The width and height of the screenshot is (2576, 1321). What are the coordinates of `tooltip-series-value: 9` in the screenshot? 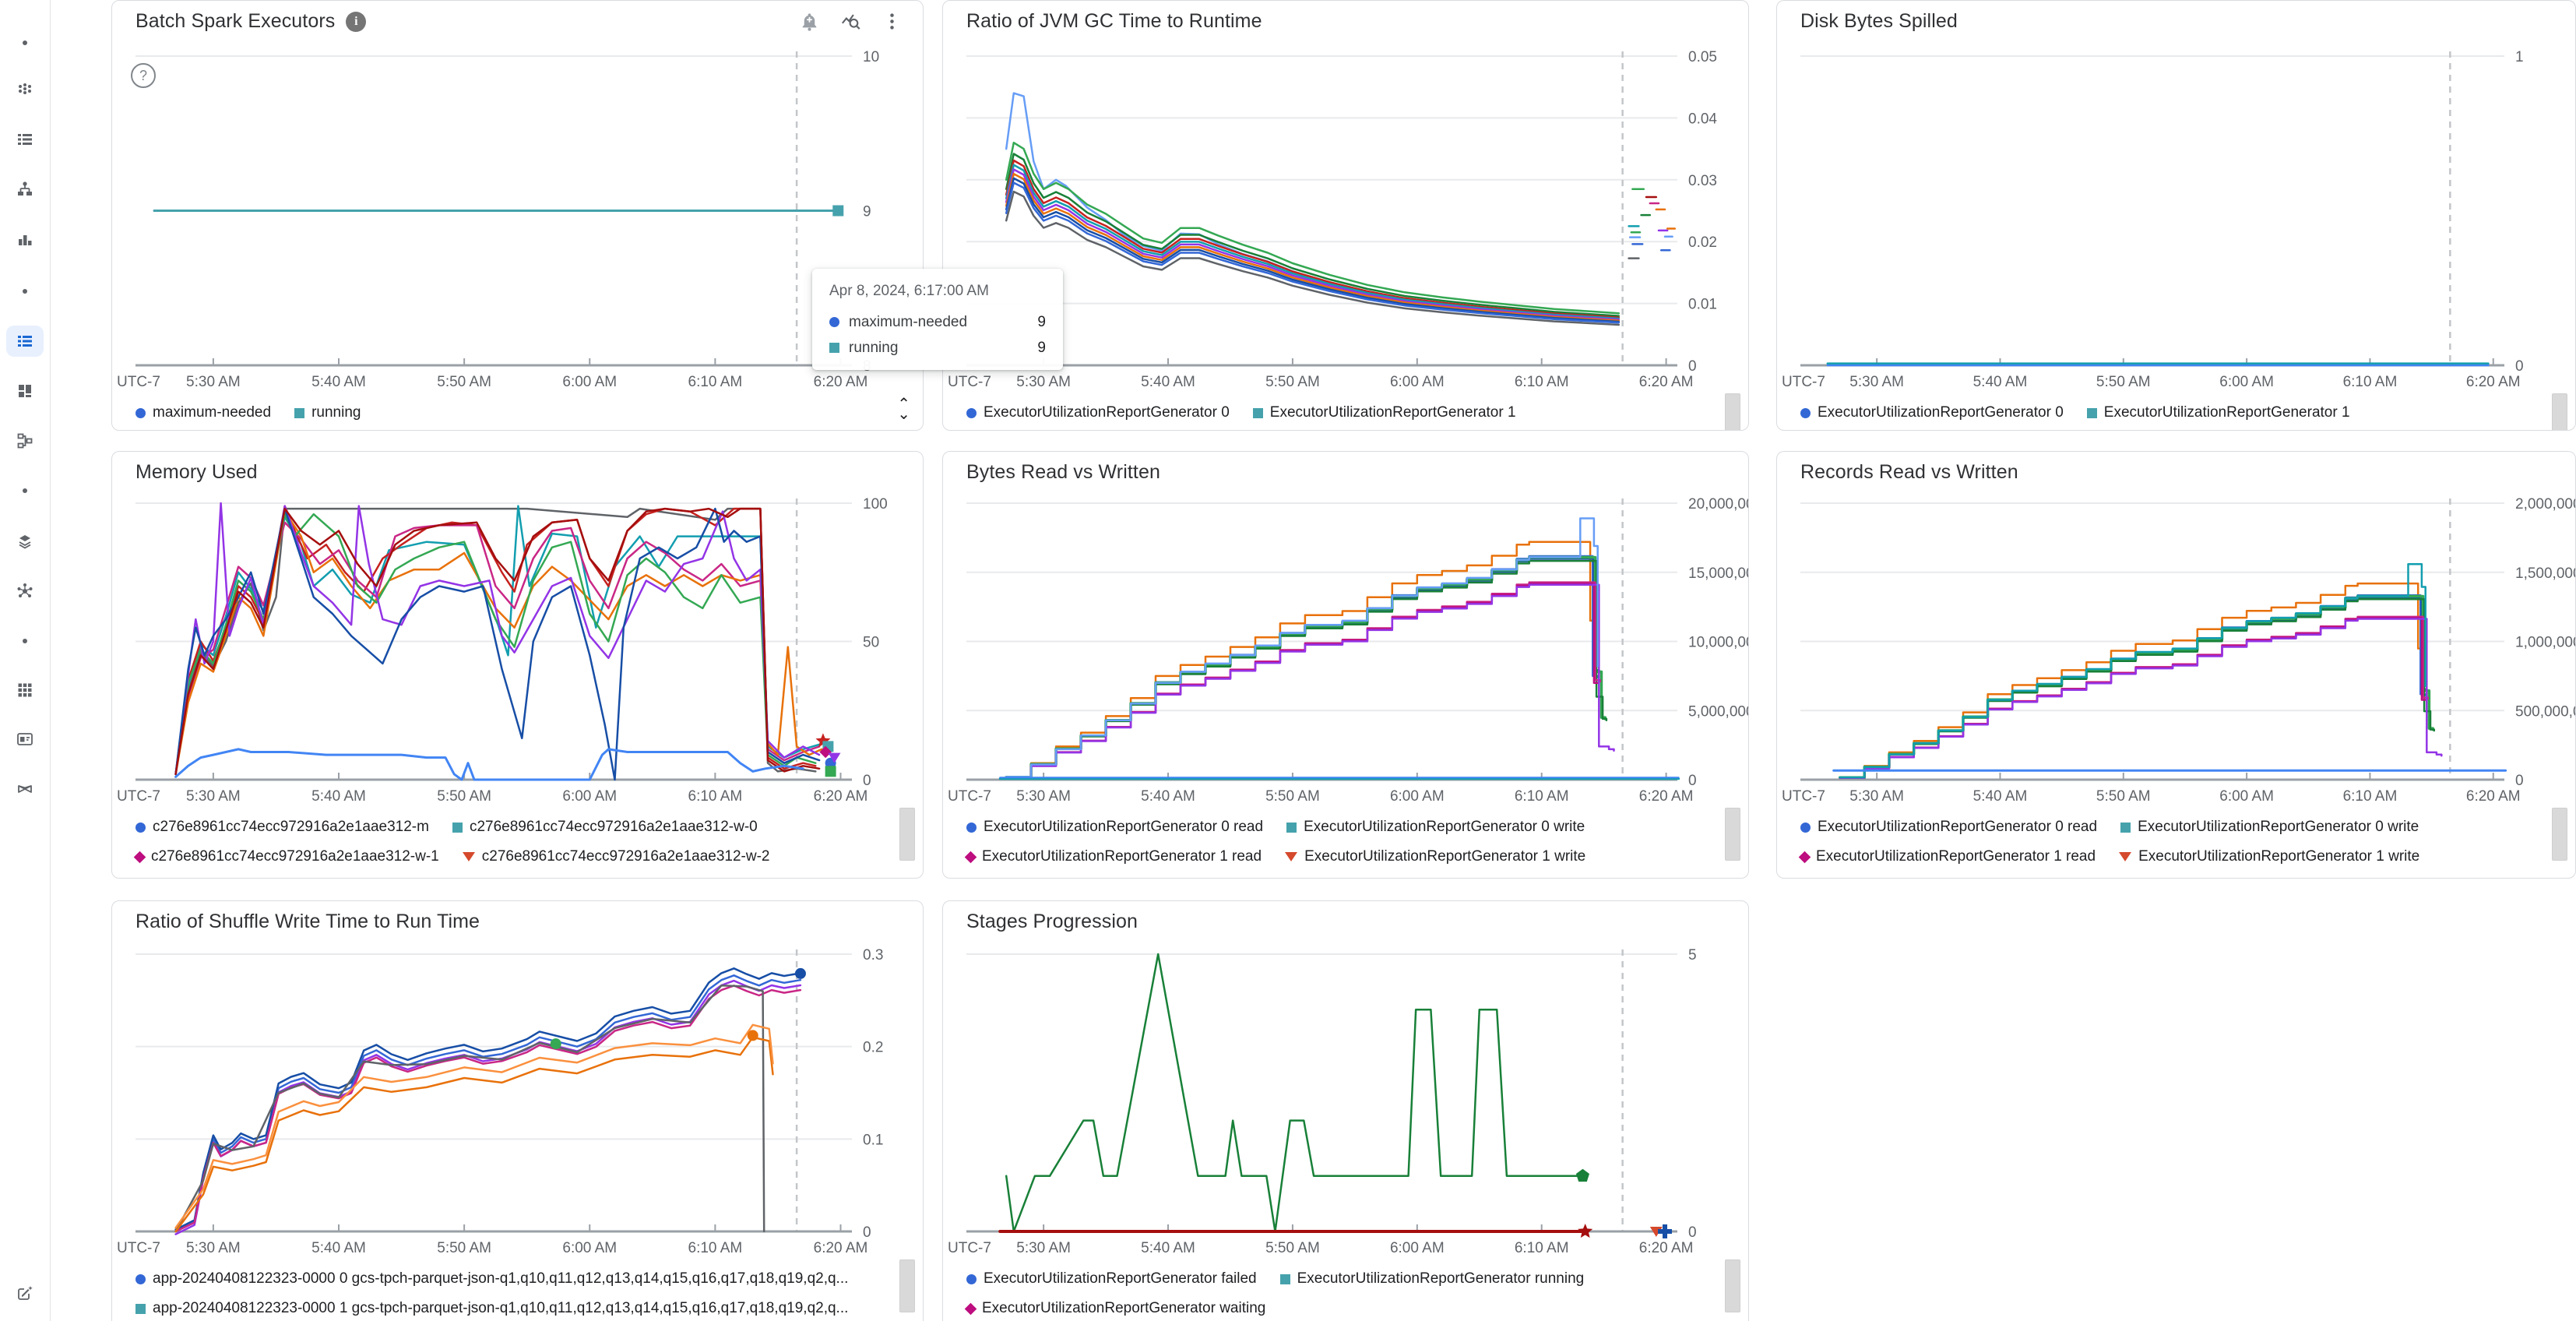 It's located at (1041, 347).